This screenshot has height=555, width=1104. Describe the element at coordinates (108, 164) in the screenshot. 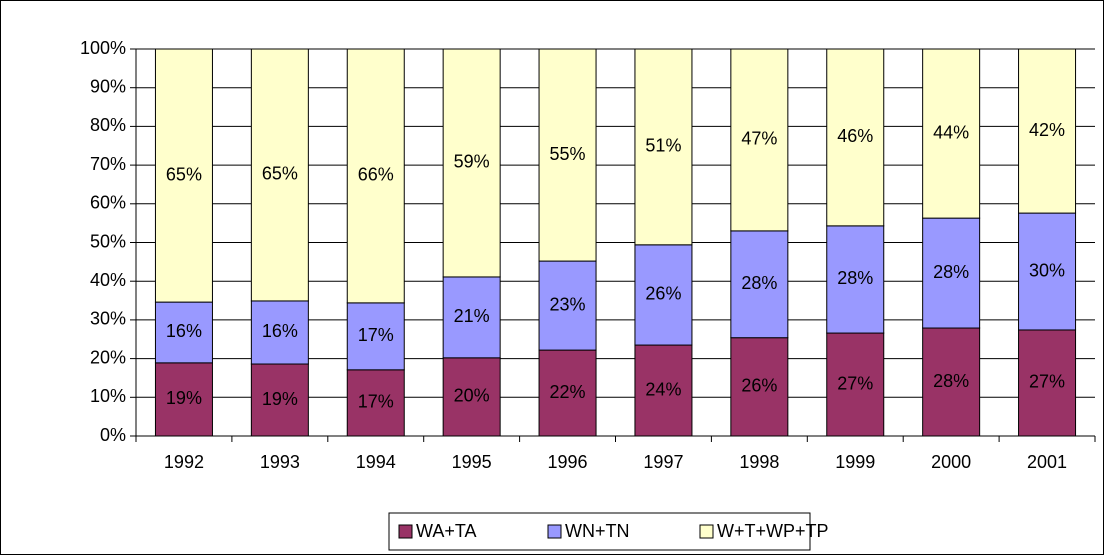

I see `y-tick-label: 70%` at that location.